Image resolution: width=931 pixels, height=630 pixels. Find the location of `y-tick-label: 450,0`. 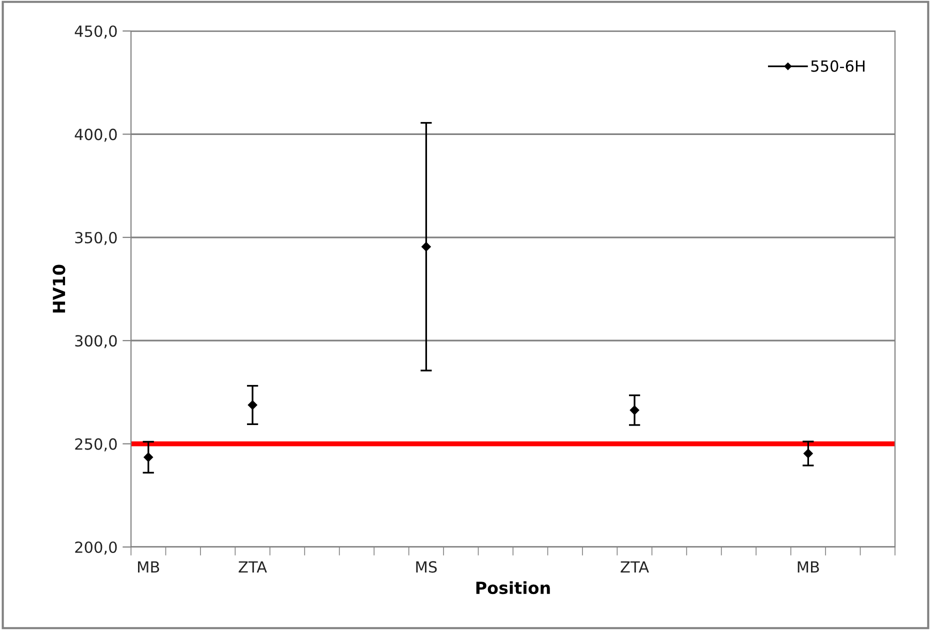

y-tick-label: 450,0 is located at coordinates (95, 32).